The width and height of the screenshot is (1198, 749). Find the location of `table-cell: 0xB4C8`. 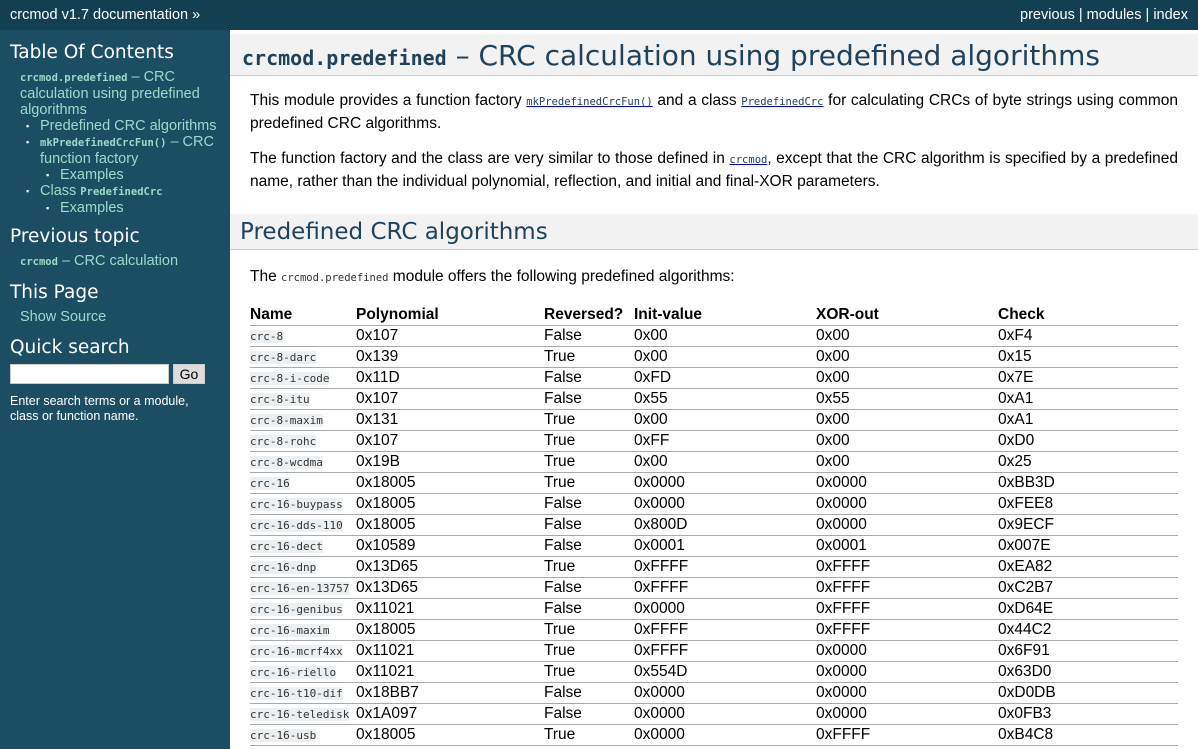

table-cell: 0xB4C8 is located at coordinates (1088, 735).